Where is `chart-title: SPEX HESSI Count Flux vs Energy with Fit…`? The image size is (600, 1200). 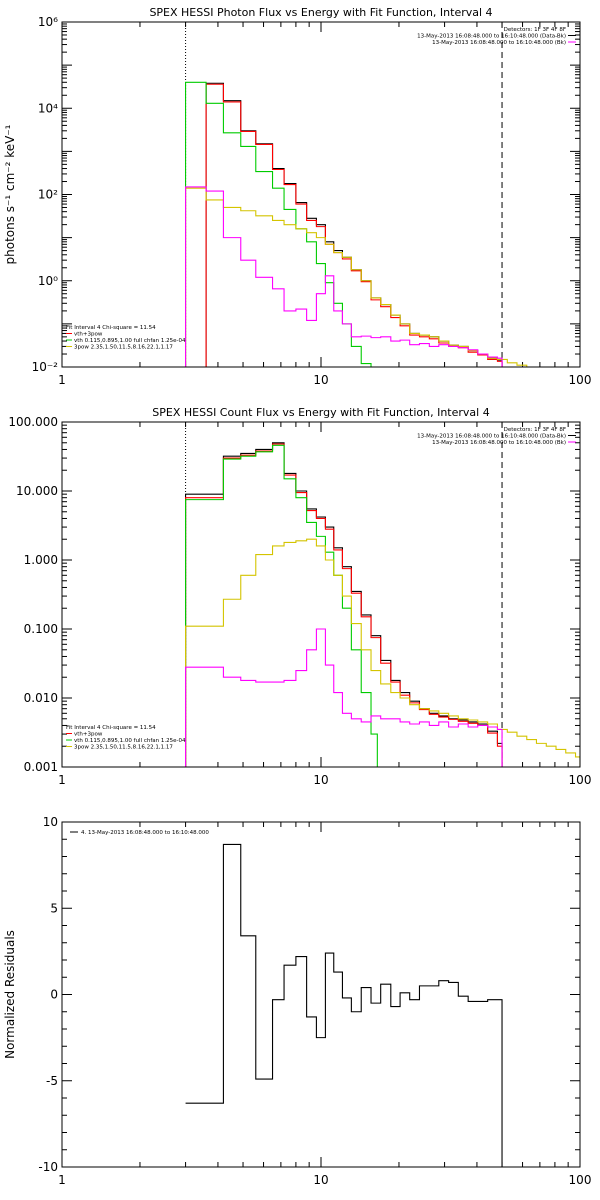
chart-title: SPEX HESSI Count Flux vs Energy with Fit… is located at coordinates (320, 412).